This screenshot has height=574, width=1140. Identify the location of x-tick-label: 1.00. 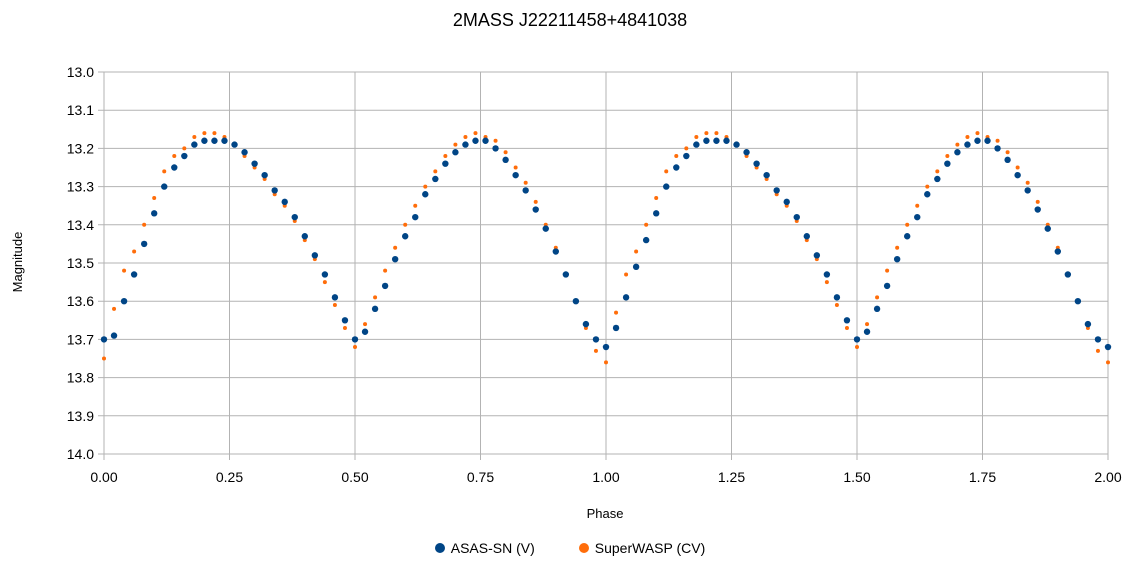
(605, 477).